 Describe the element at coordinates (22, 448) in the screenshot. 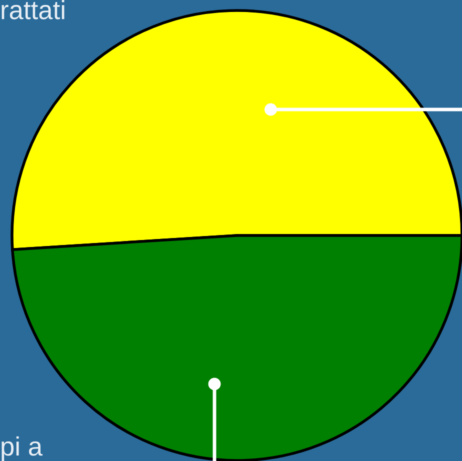

I see `text: pi a` at that location.